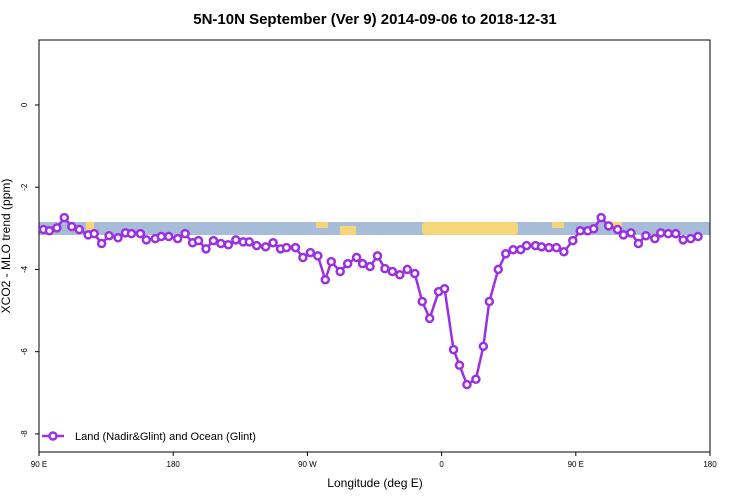  I want to click on y-tick-label: 0, so click(24, 104).